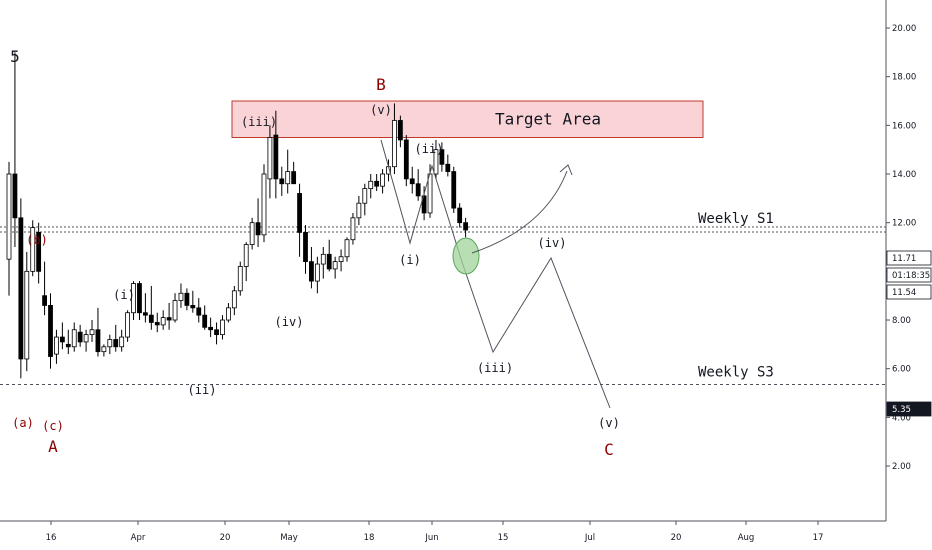 The width and height of the screenshot is (932, 550). What do you see at coordinates (901, 467) in the screenshot?
I see `y-tick-label: 2.00` at bounding box center [901, 467].